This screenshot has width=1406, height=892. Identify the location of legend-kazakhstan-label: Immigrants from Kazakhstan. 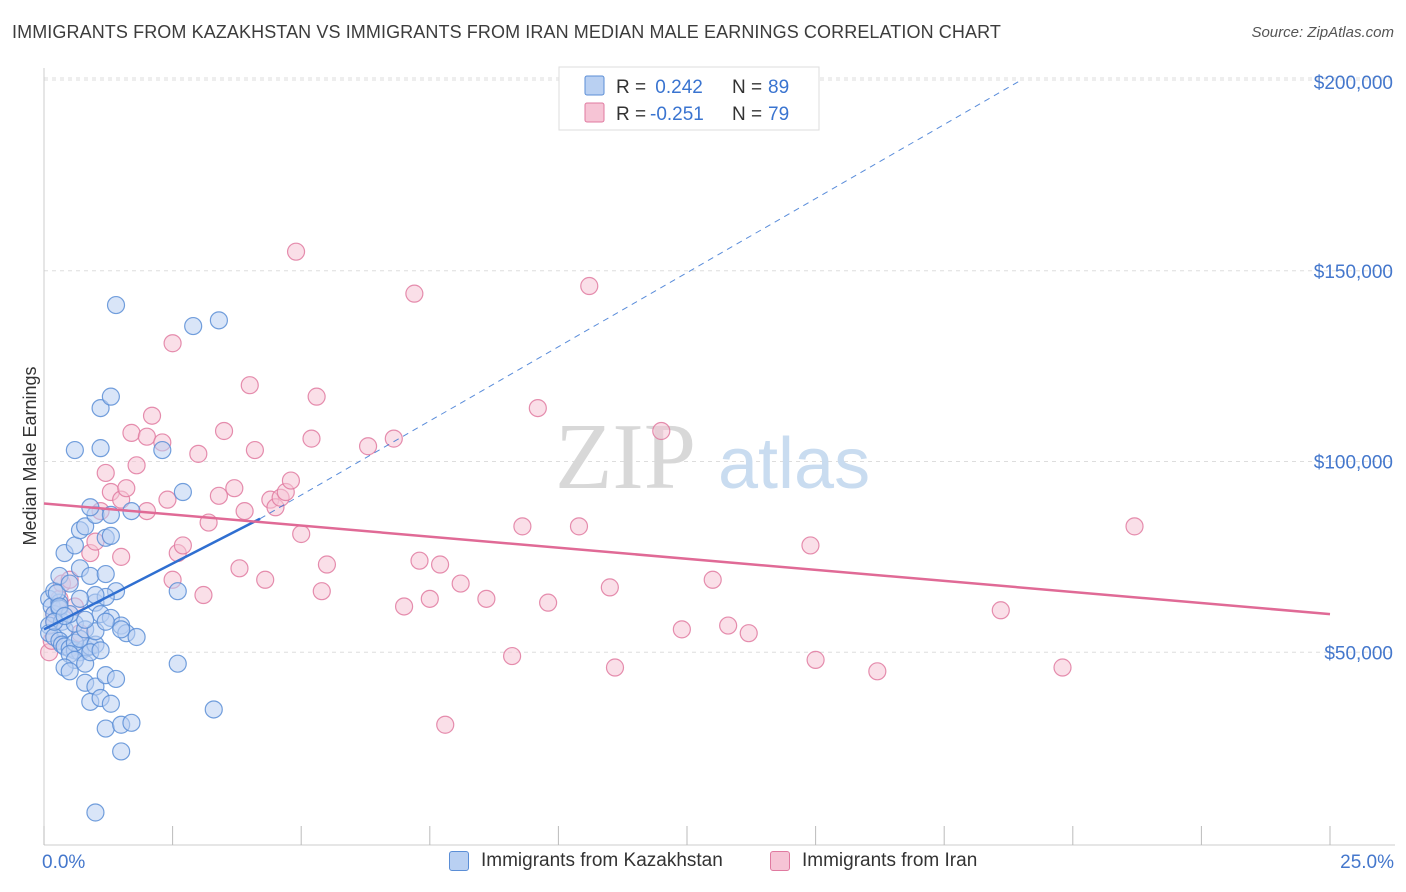
(602, 860).